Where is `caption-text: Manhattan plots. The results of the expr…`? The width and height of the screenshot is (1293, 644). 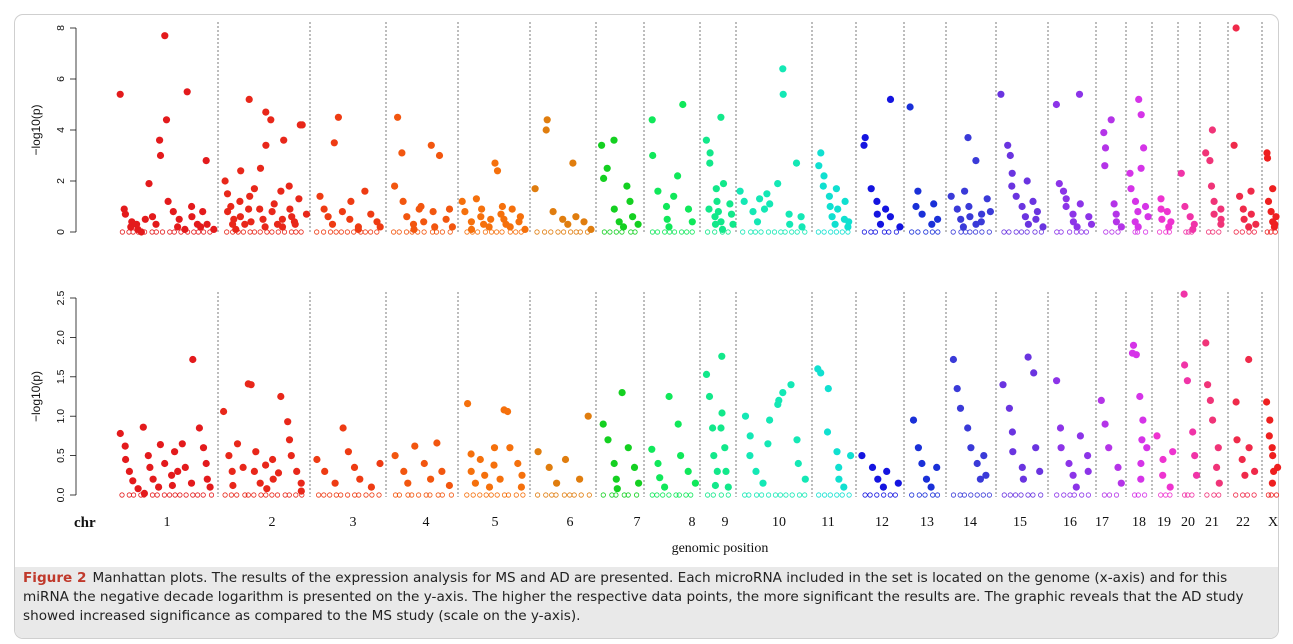
caption-text: Manhattan plots. The results of the expr… is located at coordinates (633, 597).